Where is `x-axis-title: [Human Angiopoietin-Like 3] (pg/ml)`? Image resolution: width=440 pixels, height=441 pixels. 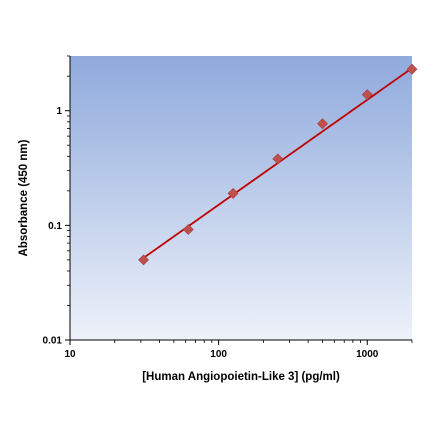
x-axis-title: [Human Angiopoietin-Like 3] (pg/ml) is located at coordinates (241, 377).